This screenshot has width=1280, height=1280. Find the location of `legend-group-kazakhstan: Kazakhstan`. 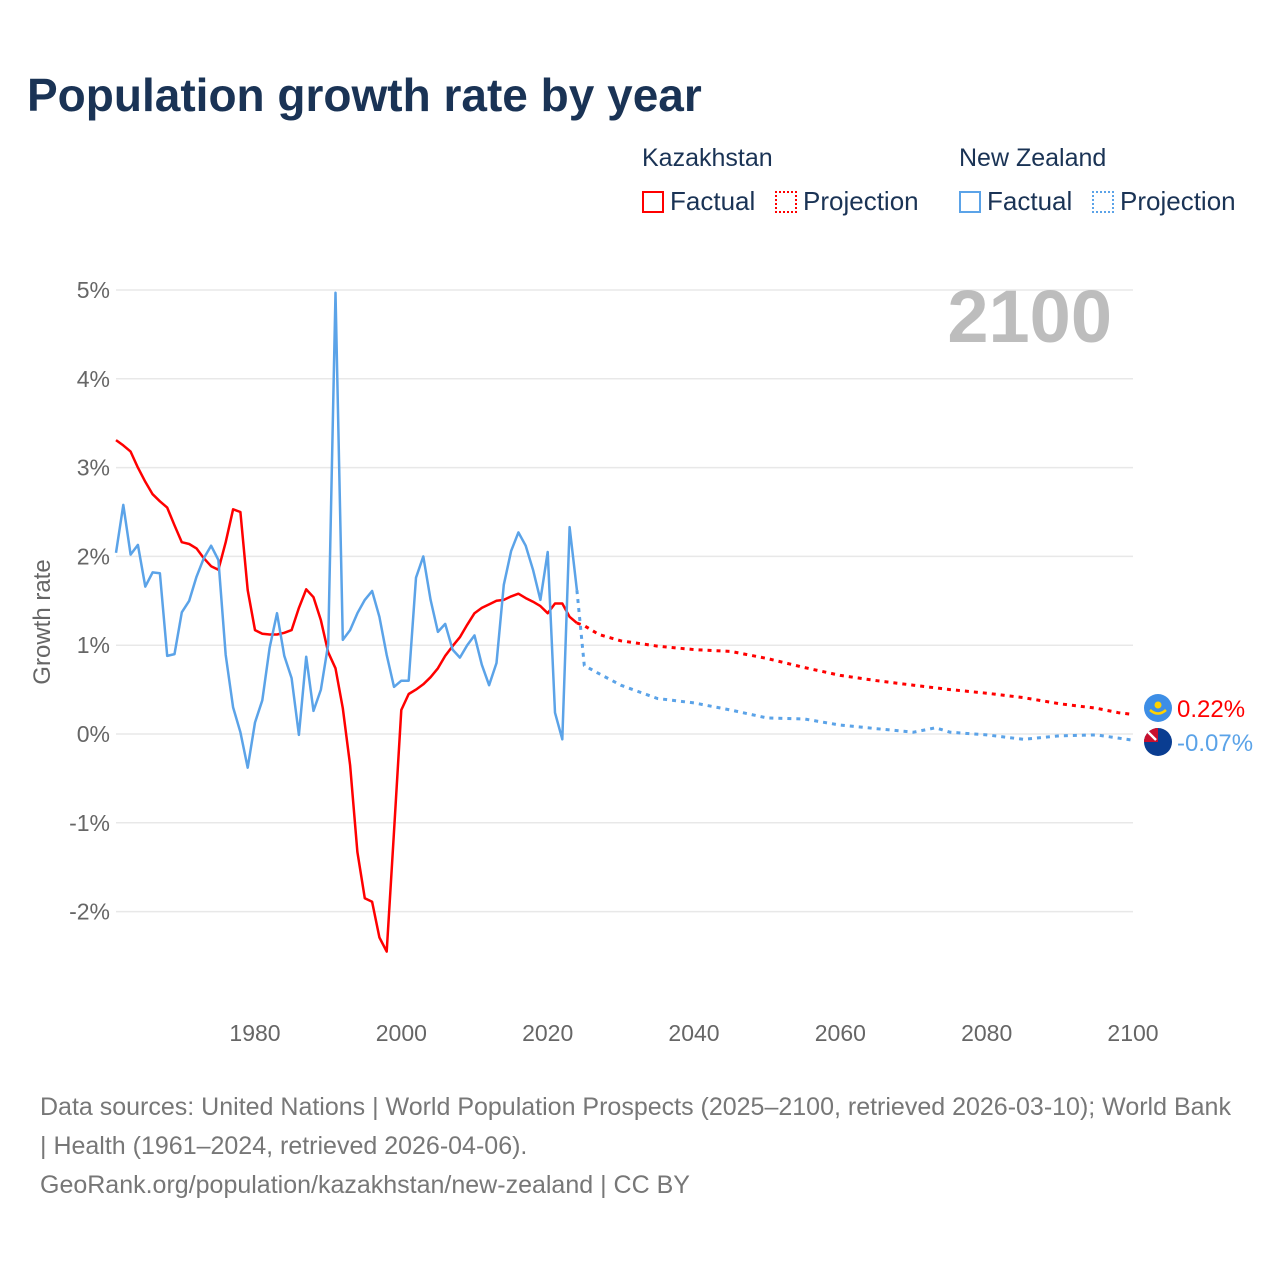

legend-group-kazakhstan: Kazakhstan is located at coordinates (707, 158).